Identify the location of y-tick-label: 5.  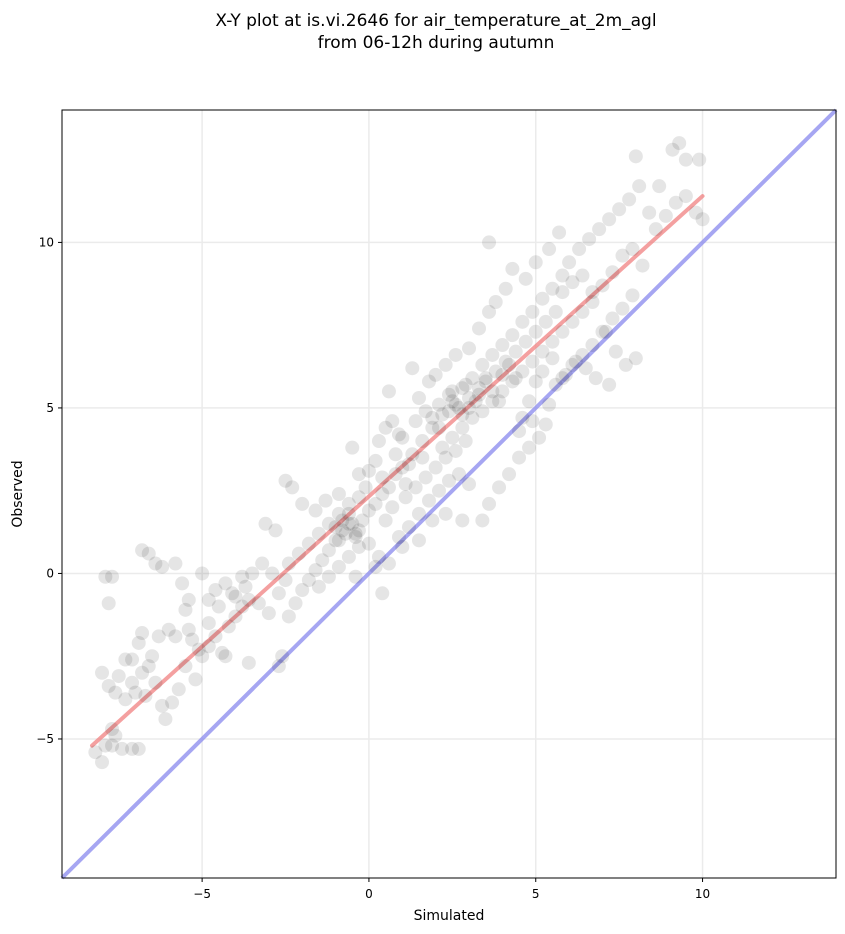
(50, 408).